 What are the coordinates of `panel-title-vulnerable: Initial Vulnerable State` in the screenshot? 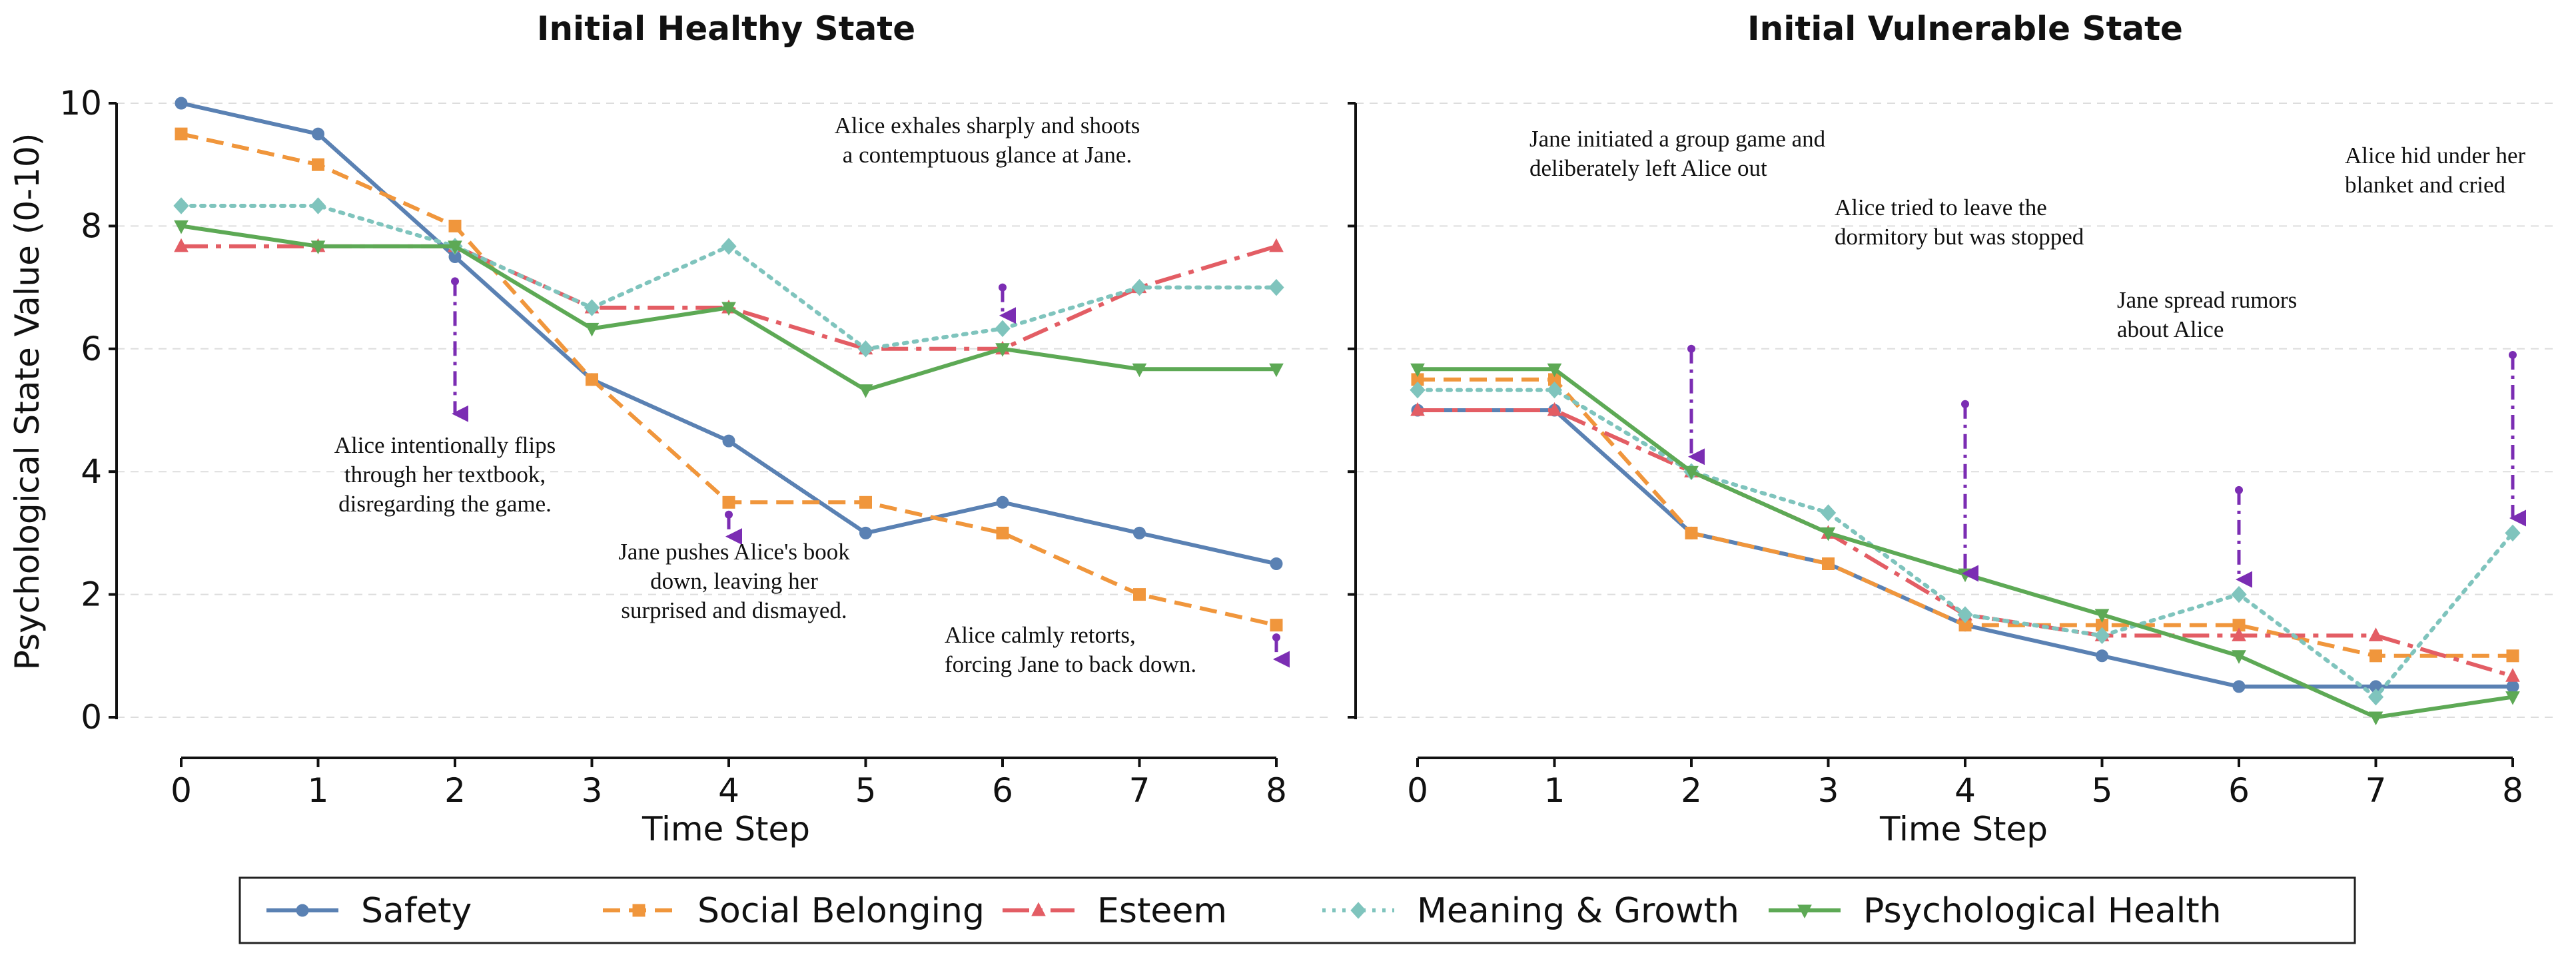 It's located at (1965, 28).